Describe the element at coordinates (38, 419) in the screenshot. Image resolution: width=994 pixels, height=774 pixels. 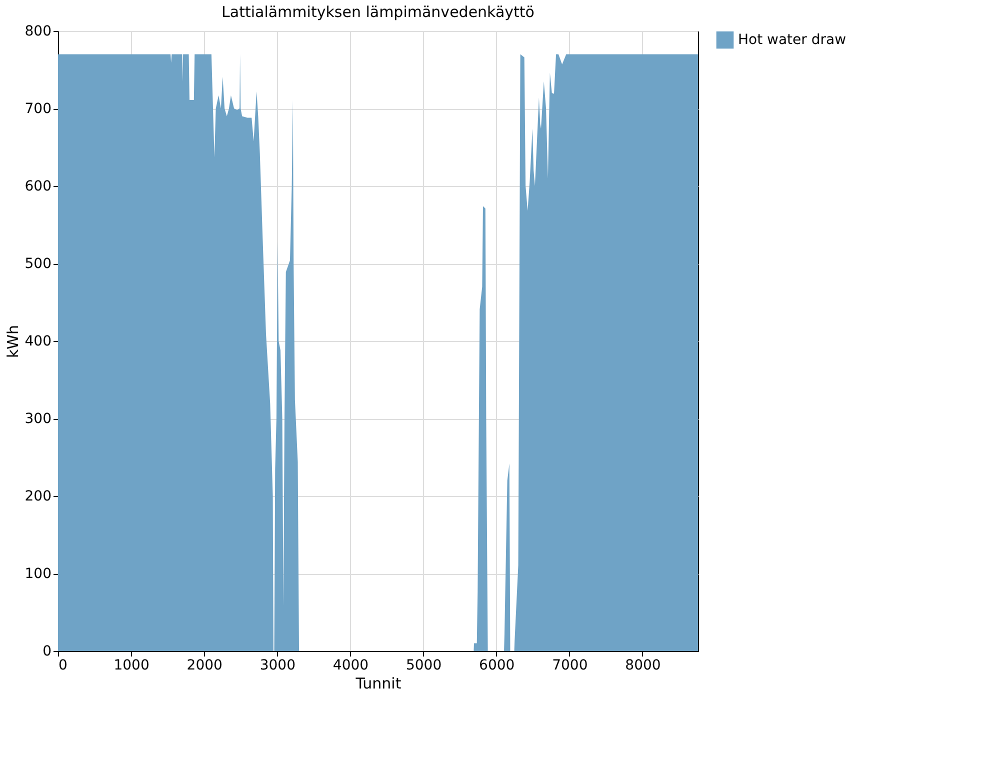
I see `y-tick-label: 300` at that location.